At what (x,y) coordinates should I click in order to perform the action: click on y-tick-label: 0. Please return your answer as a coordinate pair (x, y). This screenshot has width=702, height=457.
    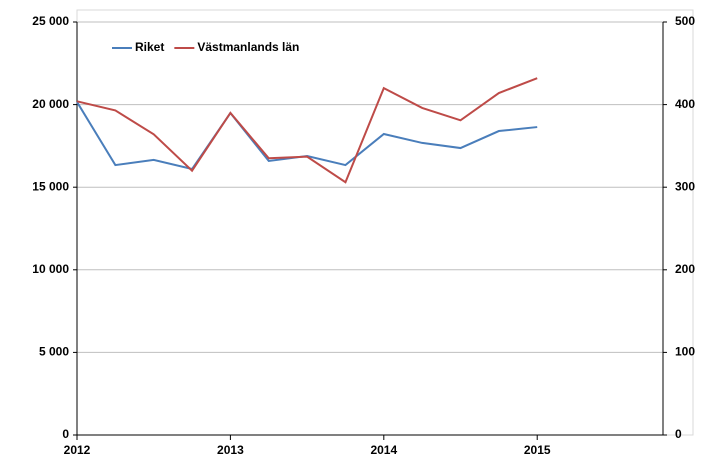
    Looking at the image, I should click on (65, 434).